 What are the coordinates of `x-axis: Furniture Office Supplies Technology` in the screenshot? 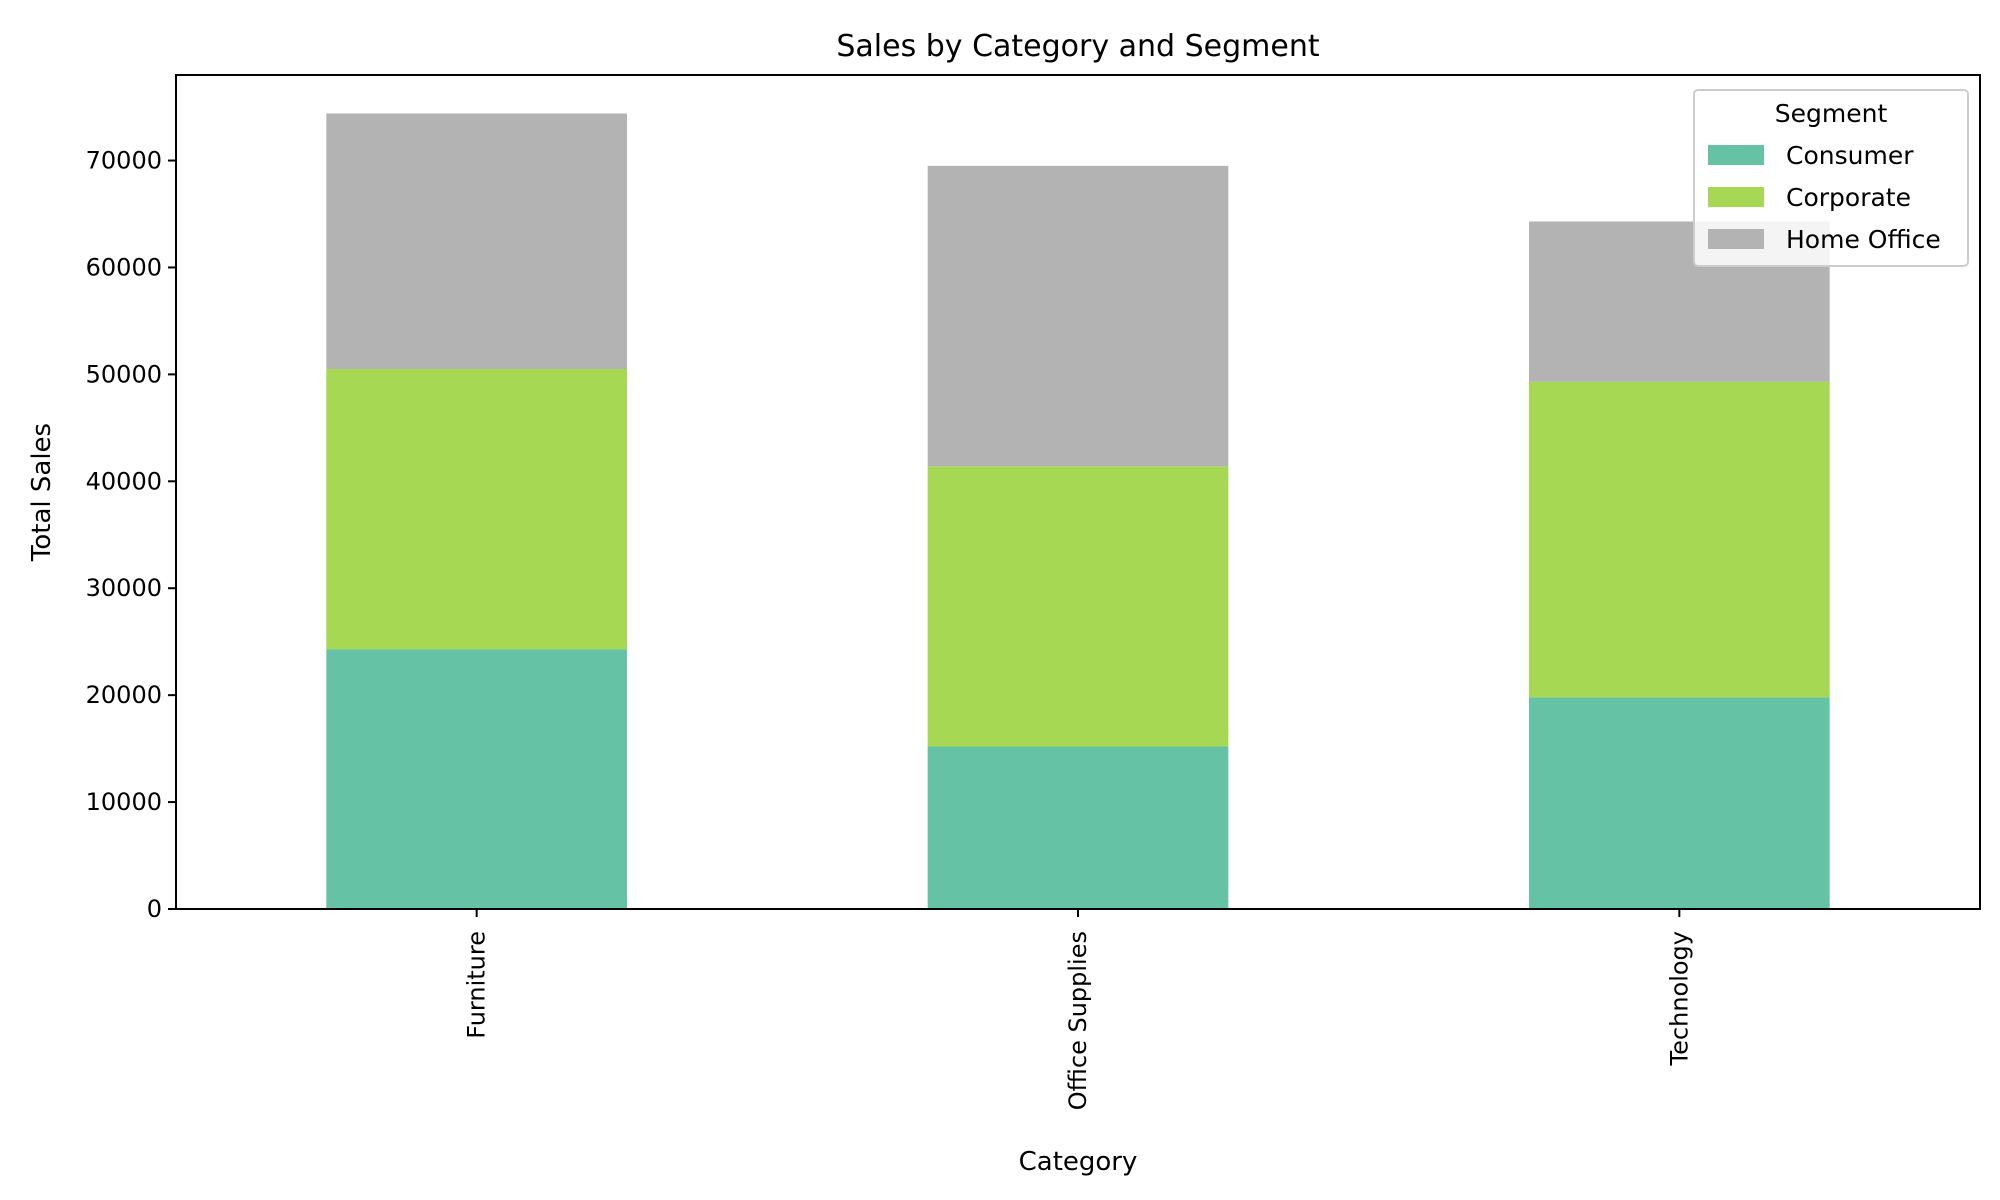 It's located at (1078, 1009).